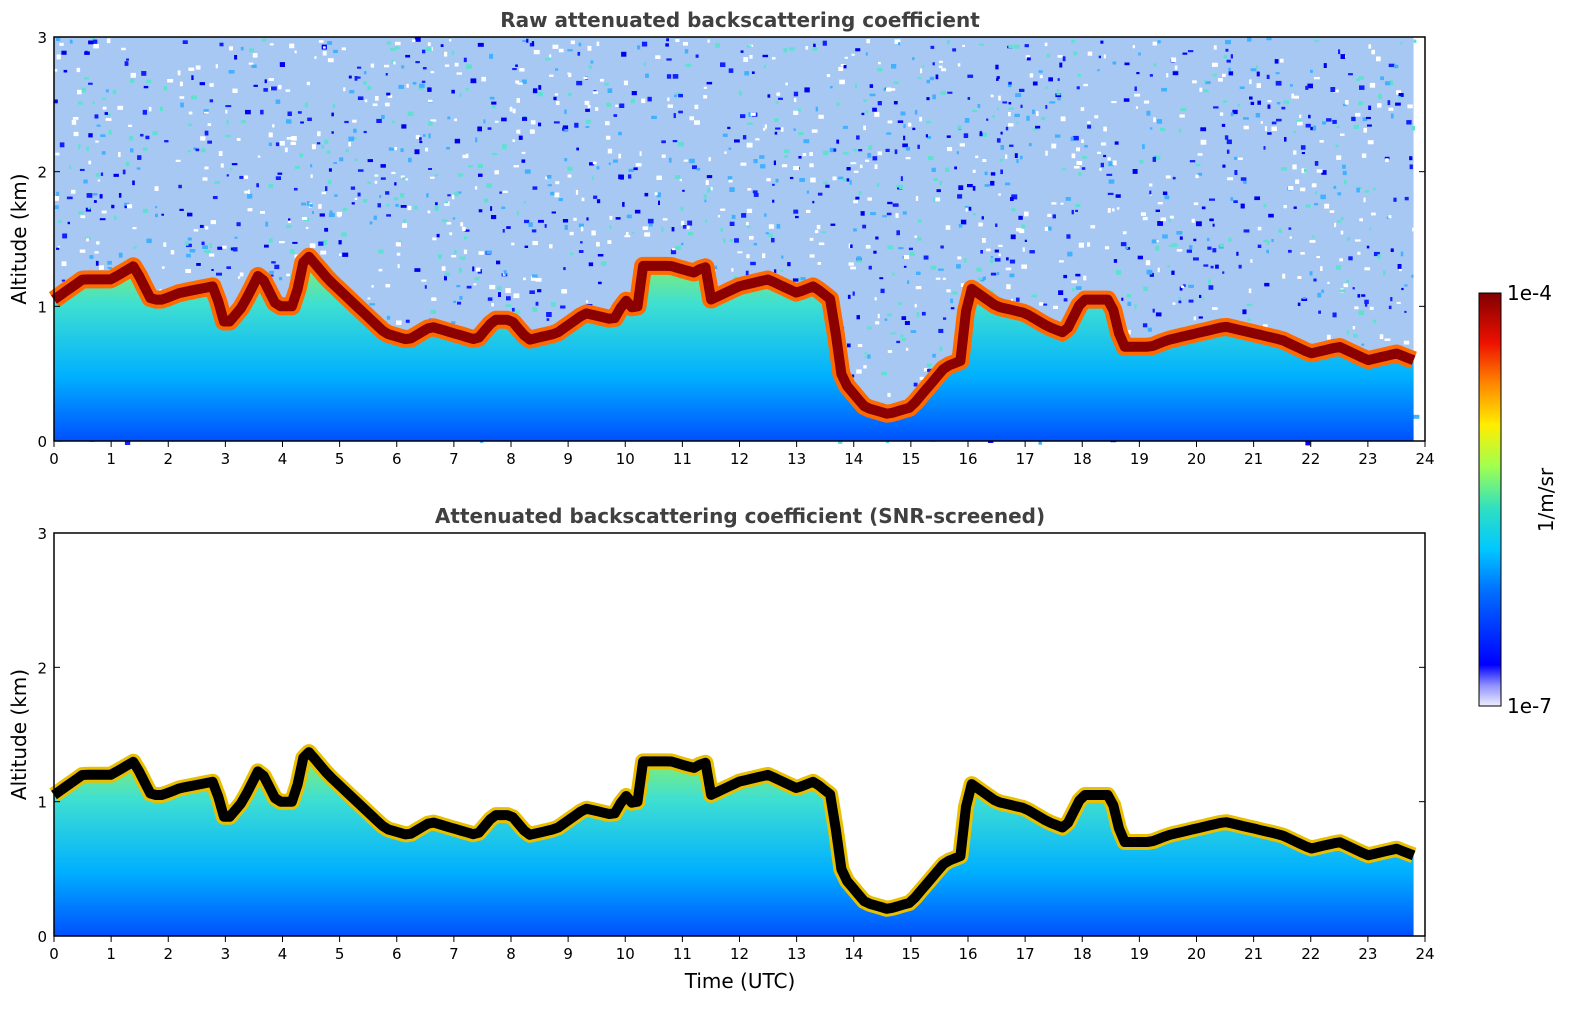  Describe the element at coordinates (1518, 499) in the screenshot. I see `colorbar: 1e-4 1e-7 1/m/sr` at that location.